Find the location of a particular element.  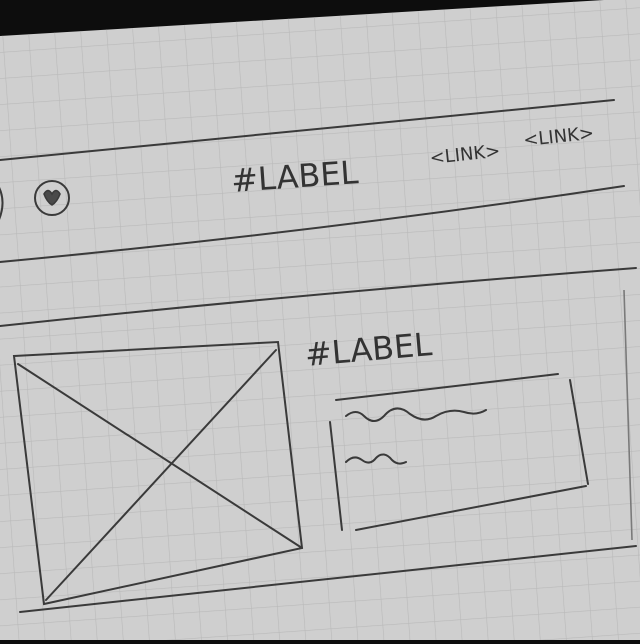

header-icons is located at coordinates (35, 201).